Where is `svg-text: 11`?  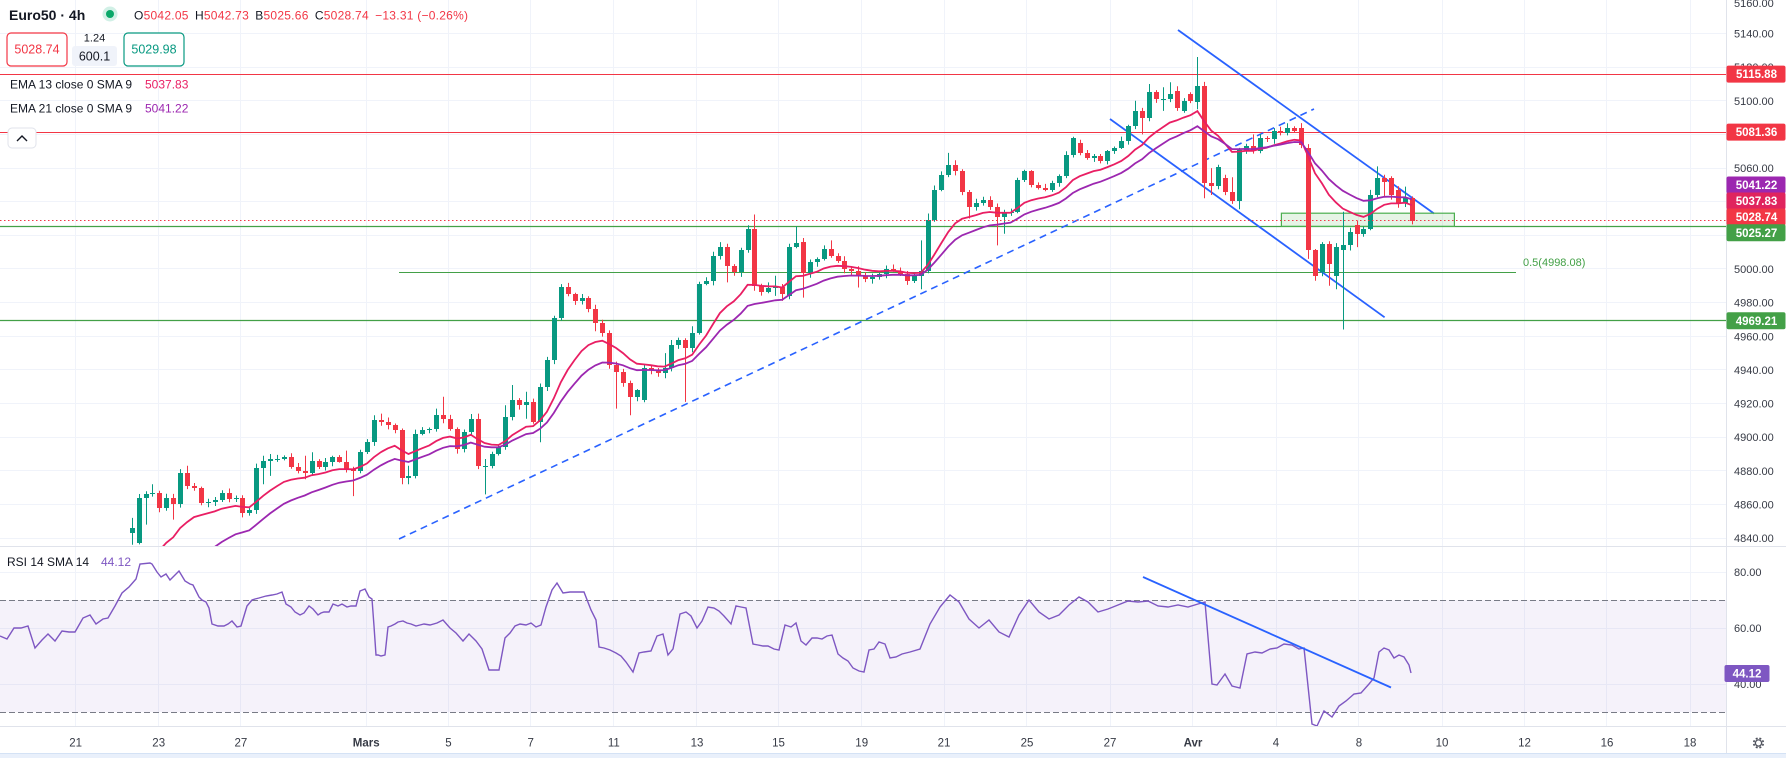 svg-text: 11 is located at coordinates (614, 744).